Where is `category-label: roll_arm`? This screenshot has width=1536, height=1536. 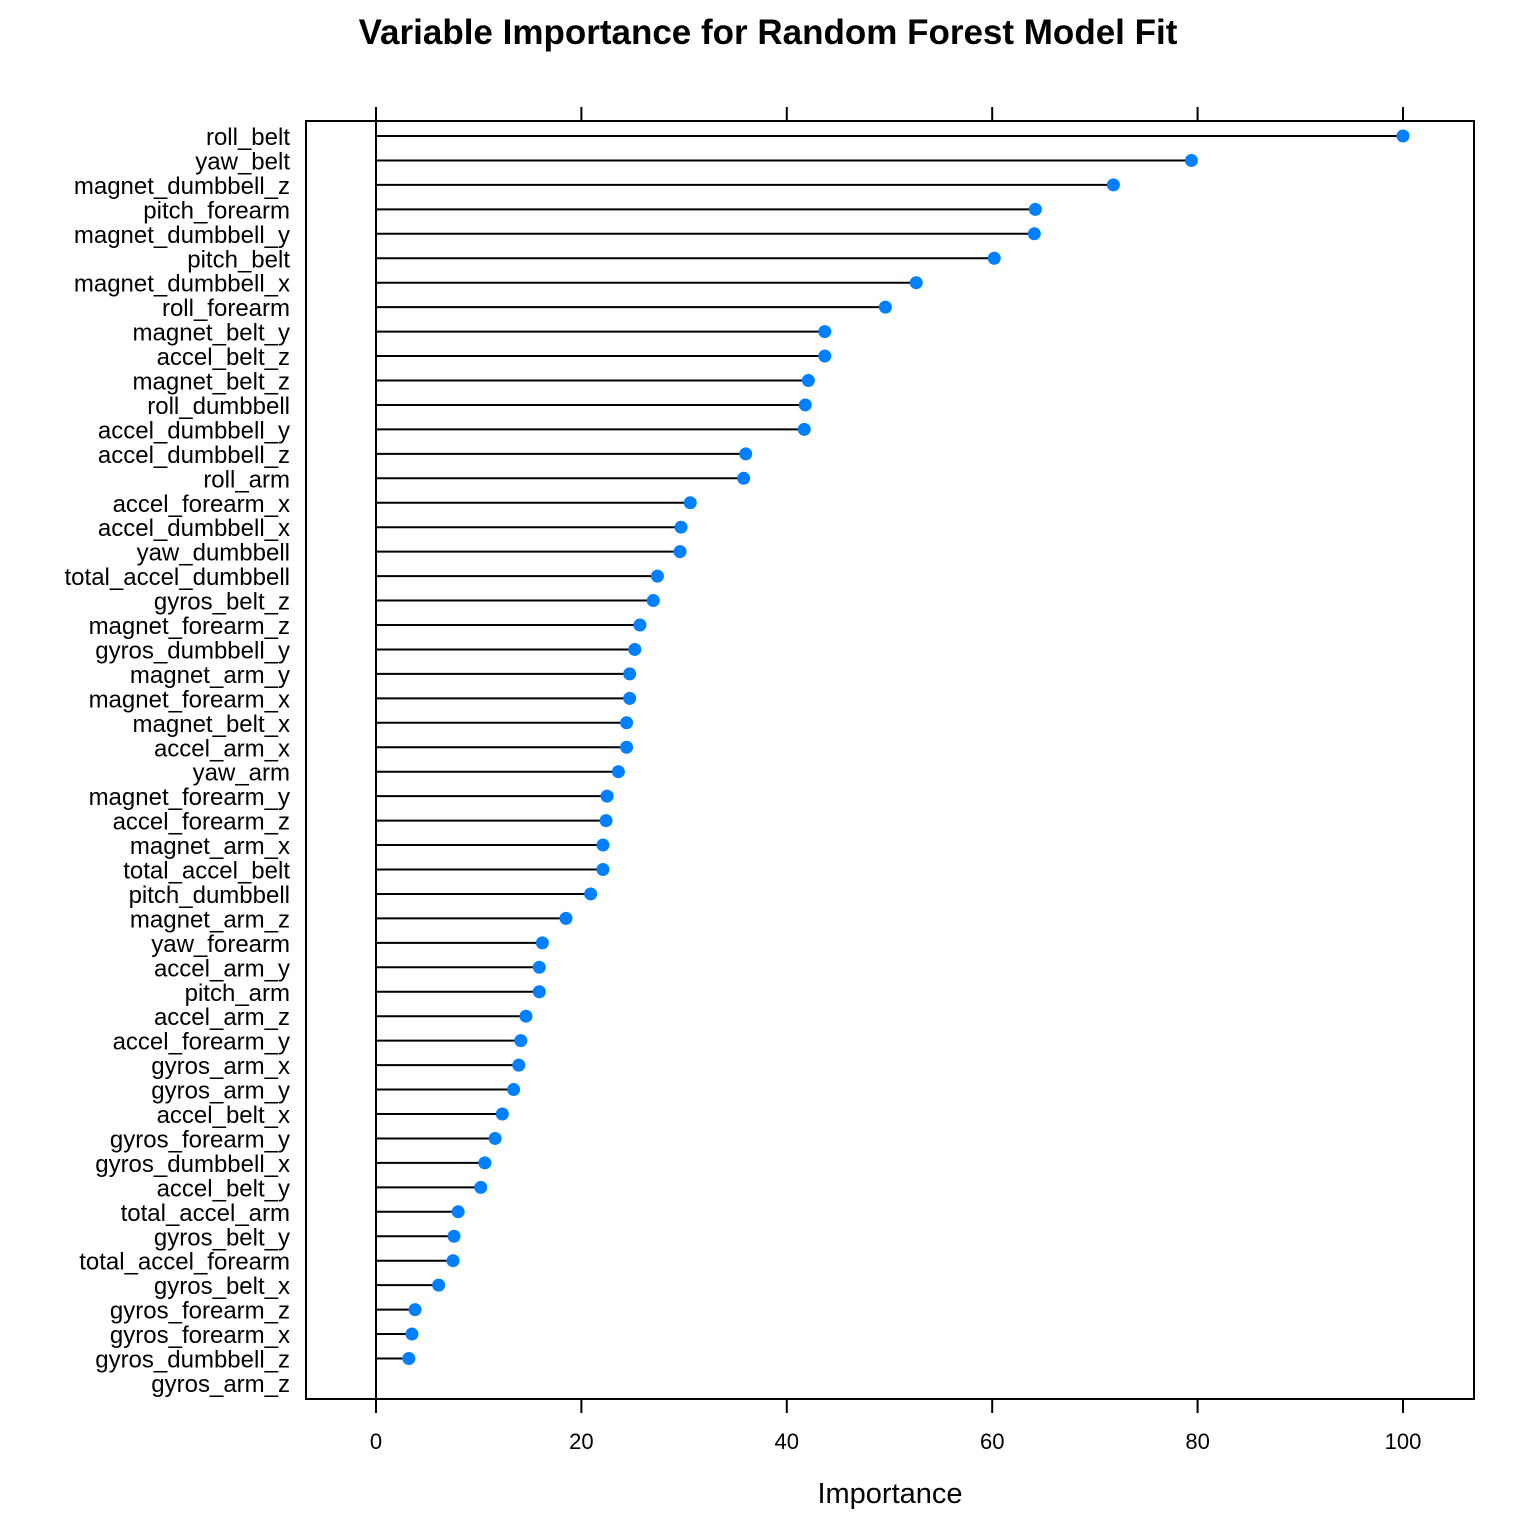
category-label: roll_arm is located at coordinates (246, 479).